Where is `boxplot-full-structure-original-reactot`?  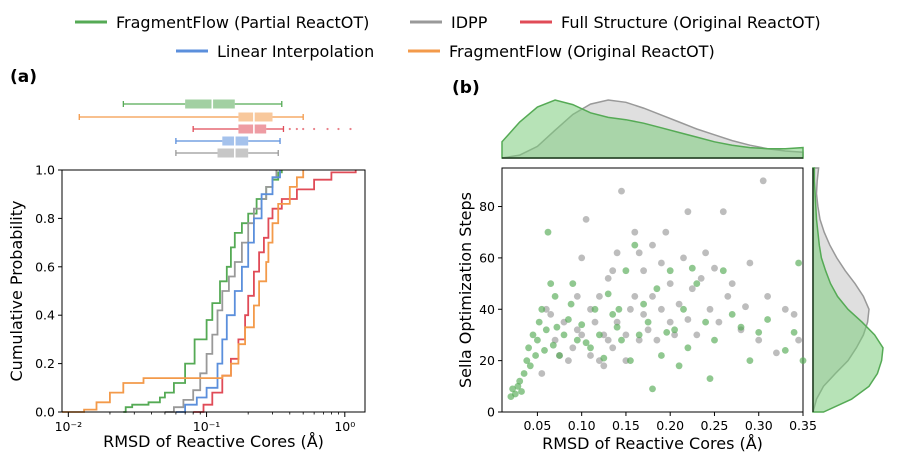 boxplot-full-structure-original-reactot is located at coordinates (272, 129).